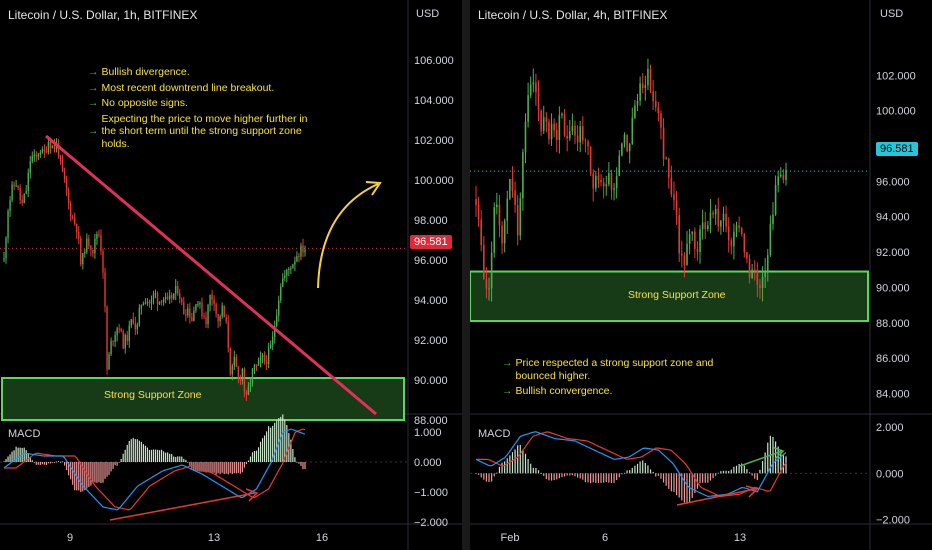 The width and height of the screenshot is (932, 550). What do you see at coordinates (605, 538) in the screenshot?
I see `time-tick-label: 6` at bounding box center [605, 538].